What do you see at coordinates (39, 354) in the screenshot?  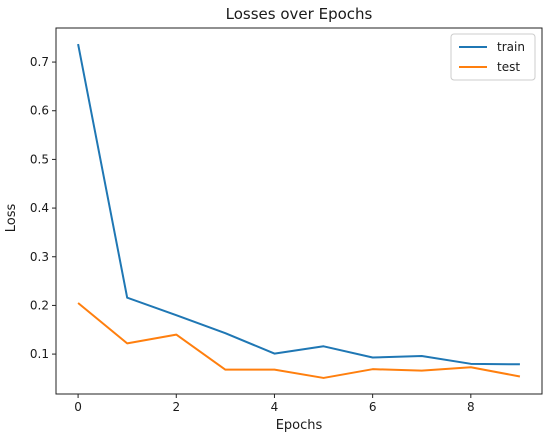 I see `y-tick-label: 0.1` at bounding box center [39, 354].